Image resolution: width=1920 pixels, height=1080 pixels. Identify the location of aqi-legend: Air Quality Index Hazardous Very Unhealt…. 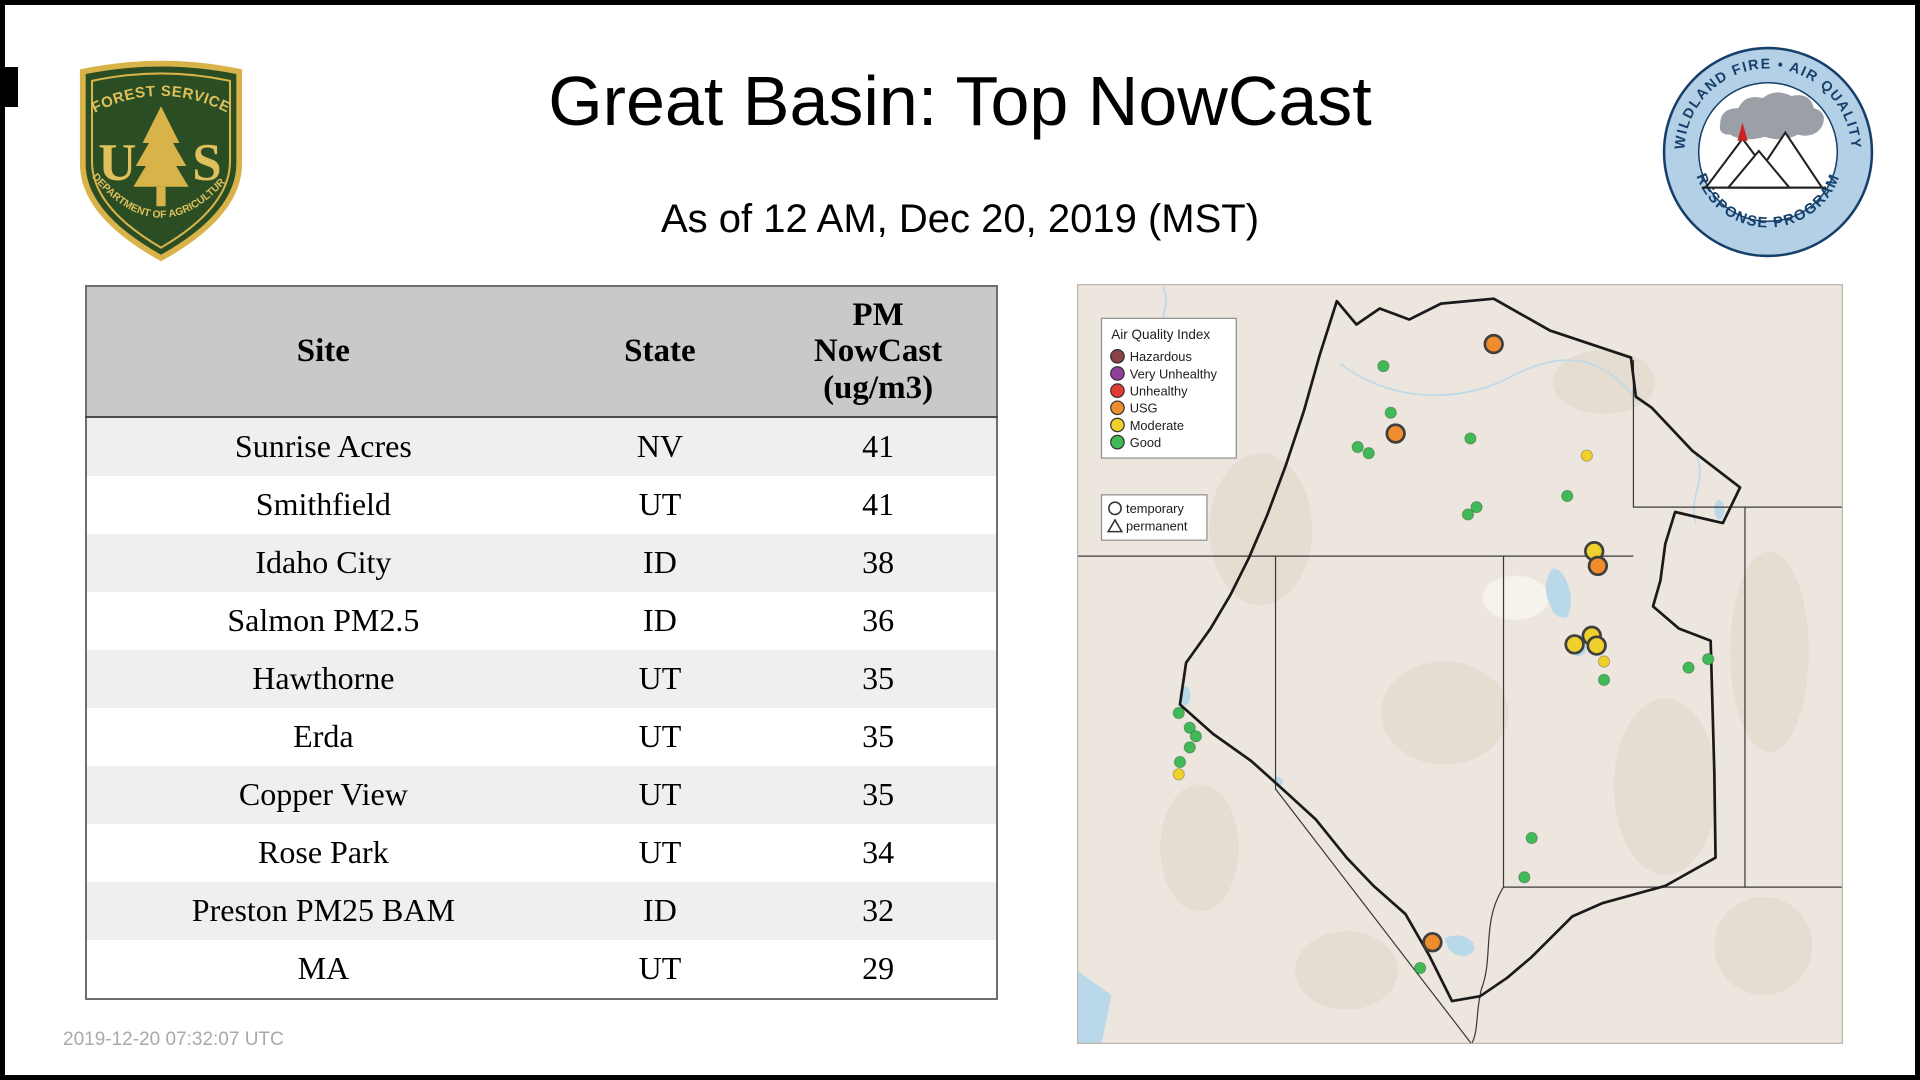
(1168, 388).